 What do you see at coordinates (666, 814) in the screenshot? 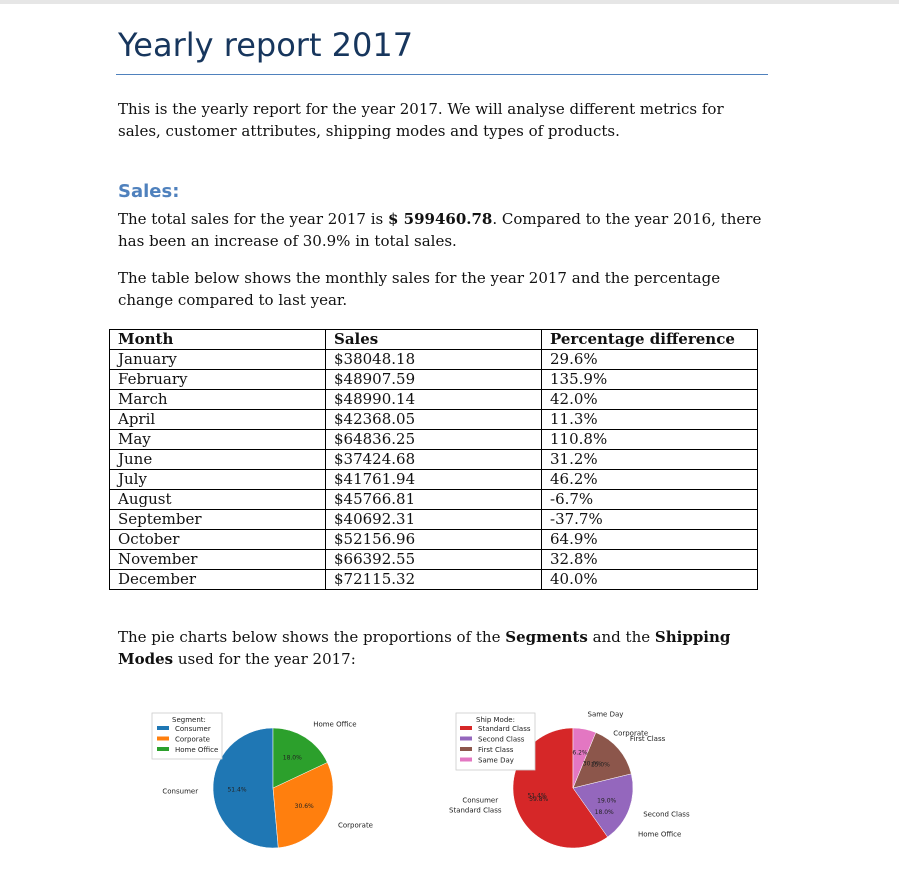
I see `ship-mode-slice-label: Second Class` at bounding box center [666, 814].